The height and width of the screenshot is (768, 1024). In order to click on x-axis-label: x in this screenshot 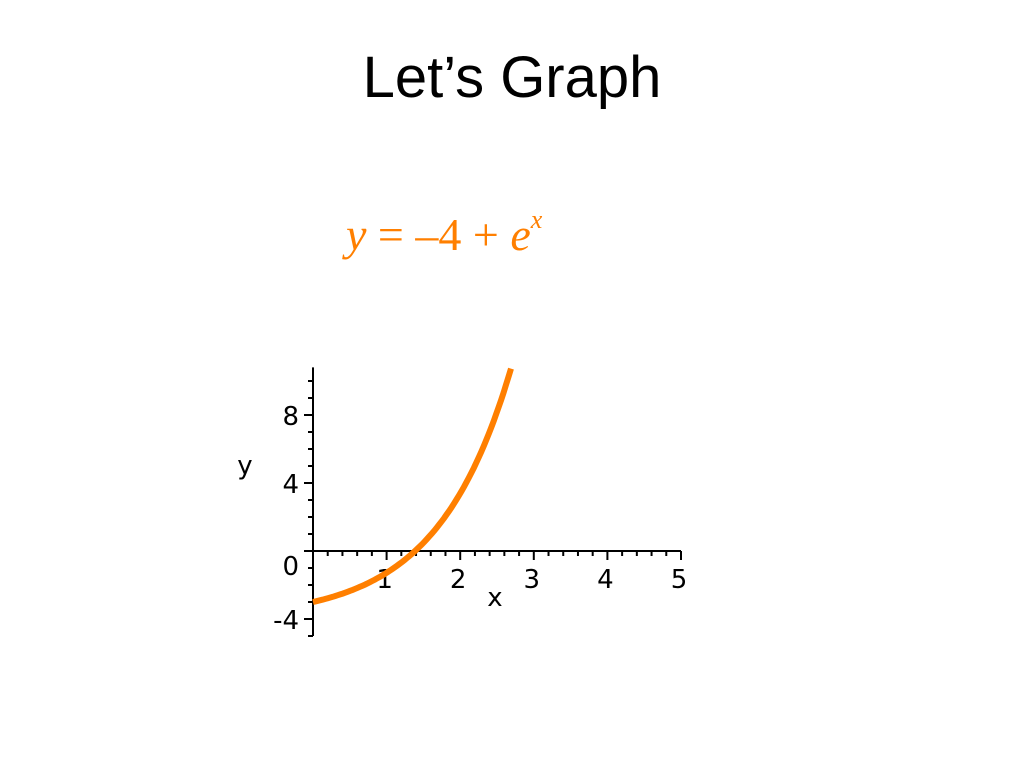, I will do `click(494, 598)`.